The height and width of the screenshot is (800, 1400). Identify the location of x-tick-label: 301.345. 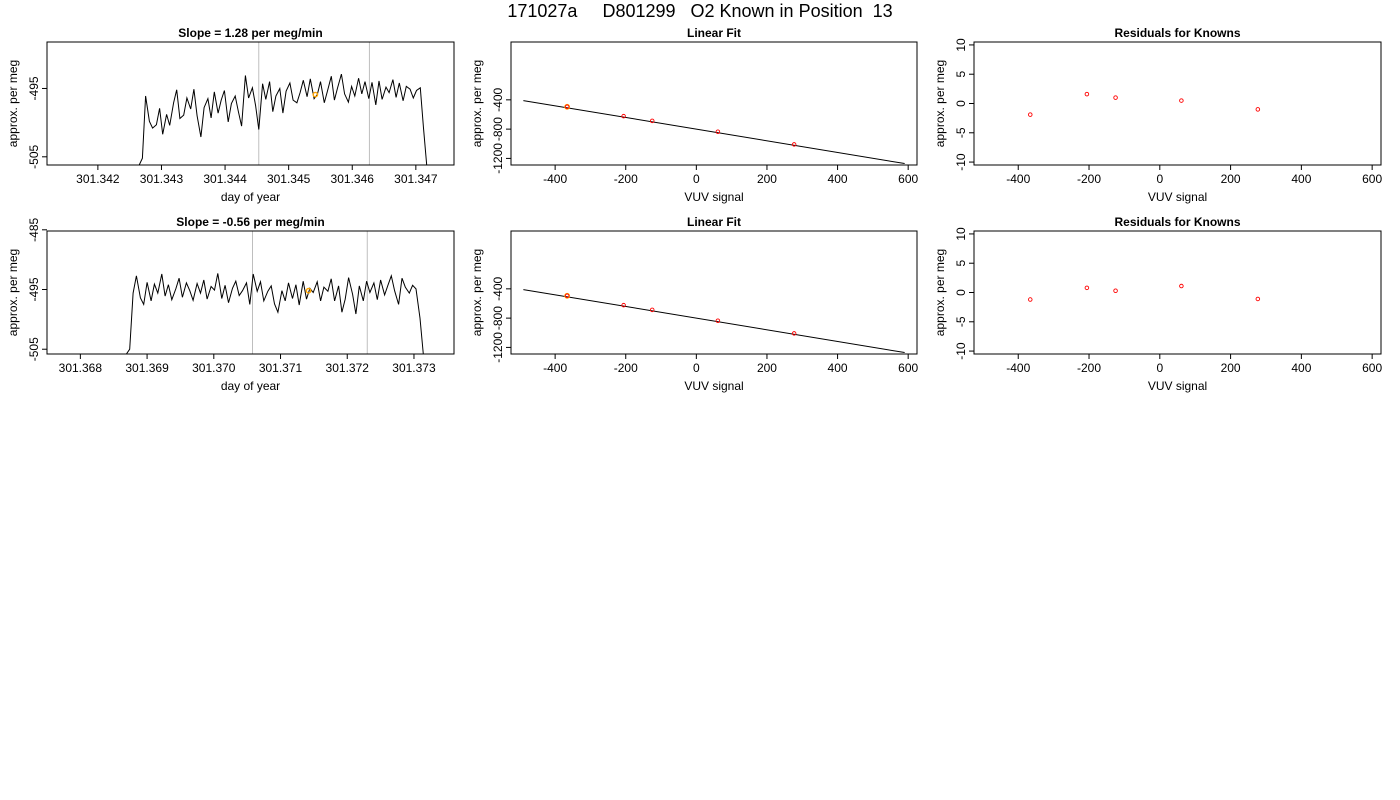
(289, 179).